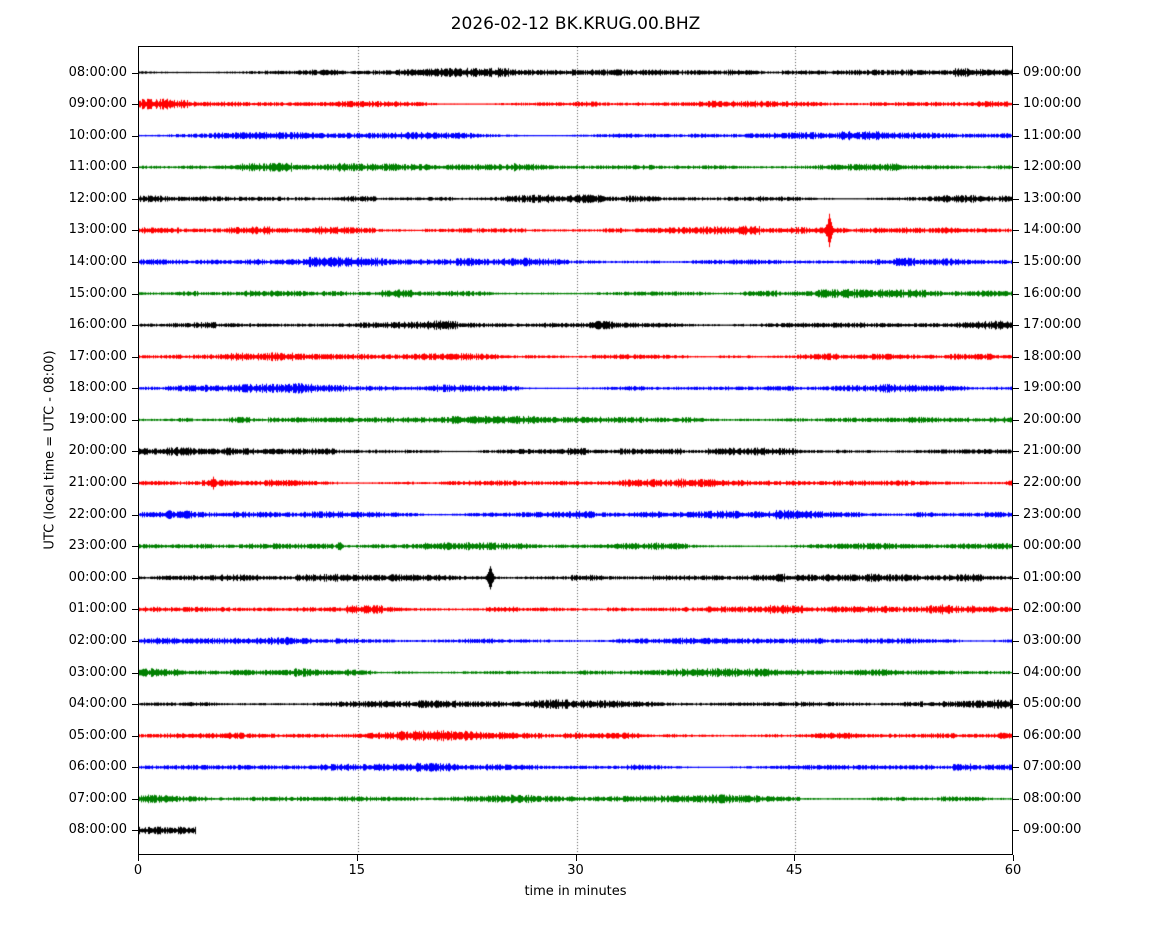 The height and width of the screenshot is (950, 1150). What do you see at coordinates (97, 104) in the screenshot?
I see `left-time-label: 09:00:00` at bounding box center [97, 104].